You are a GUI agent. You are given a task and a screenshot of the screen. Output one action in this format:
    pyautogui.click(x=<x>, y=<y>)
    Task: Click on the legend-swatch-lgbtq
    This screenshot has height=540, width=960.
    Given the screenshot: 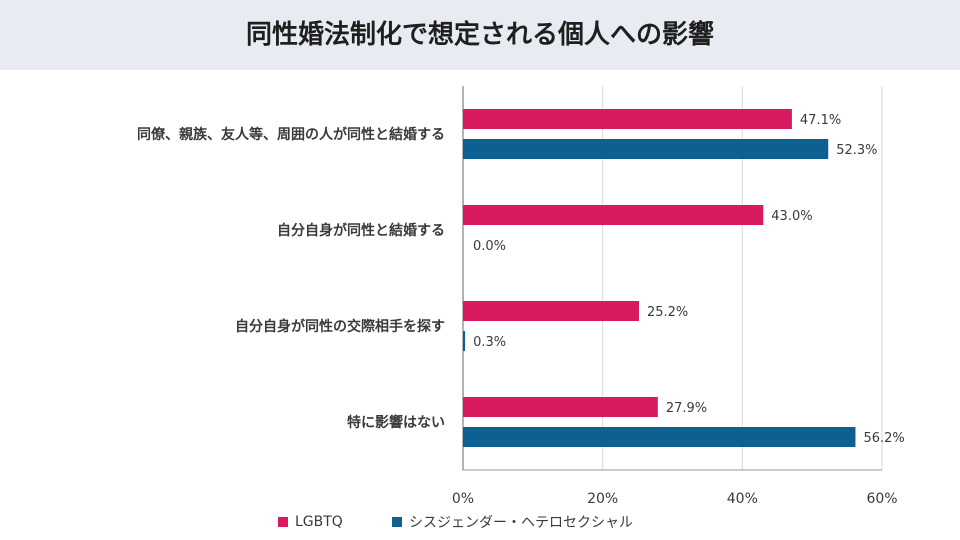 What is the action you would take?
    pyautogui.click(x=283, y=522)
    